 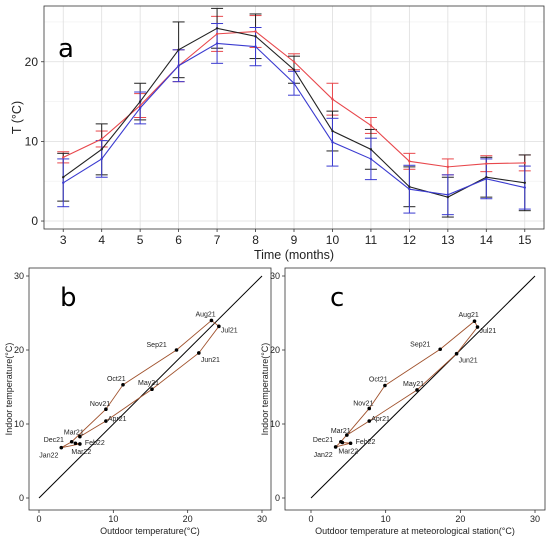 I want to click on x-tick-label: 7, so click(x=217, y=240).